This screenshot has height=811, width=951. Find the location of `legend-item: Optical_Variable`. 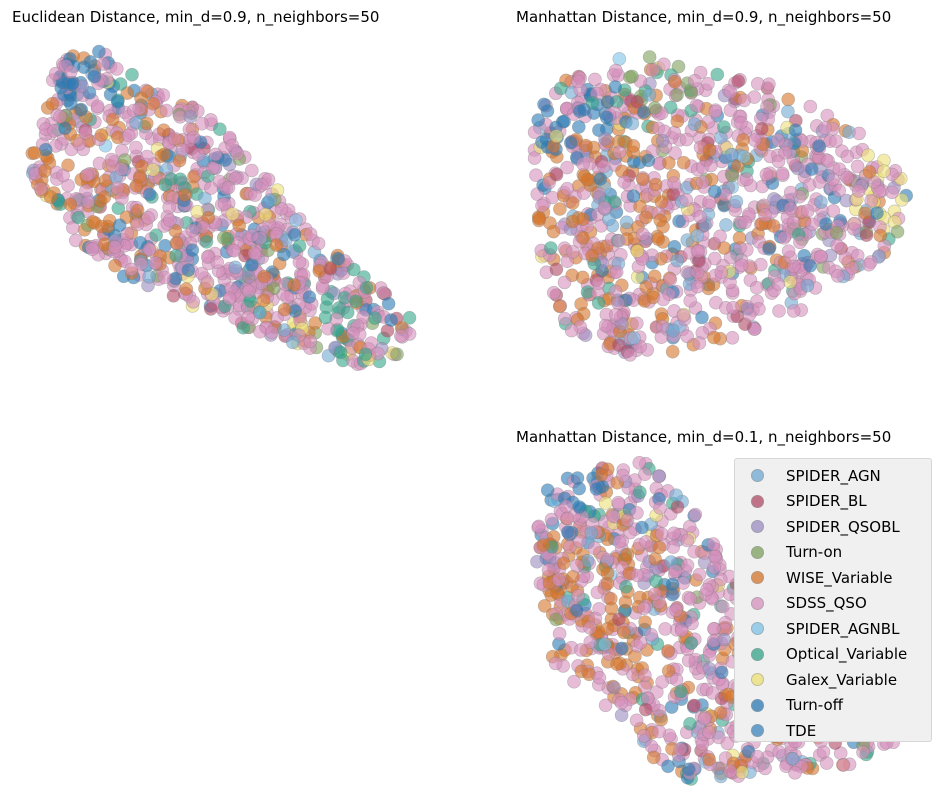

legend-item: Optical_Variable is located at coordinates (833, 655).